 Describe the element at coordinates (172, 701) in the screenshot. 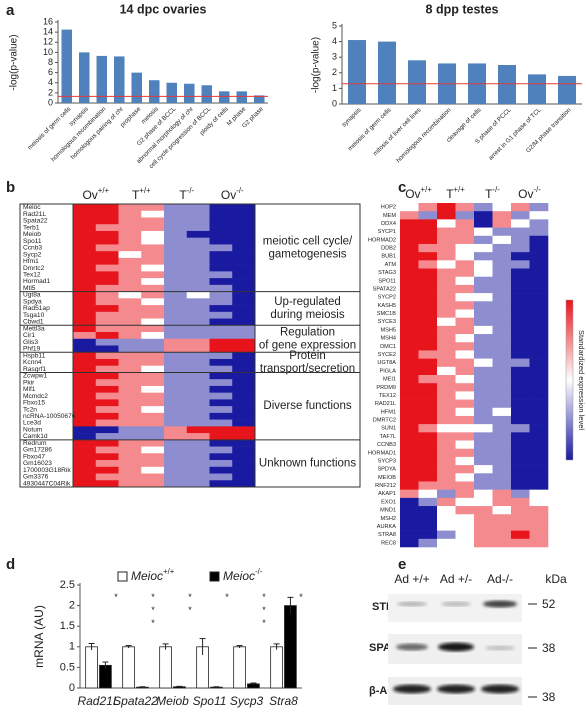

I see `x-tick-label: Meiob` at that location.